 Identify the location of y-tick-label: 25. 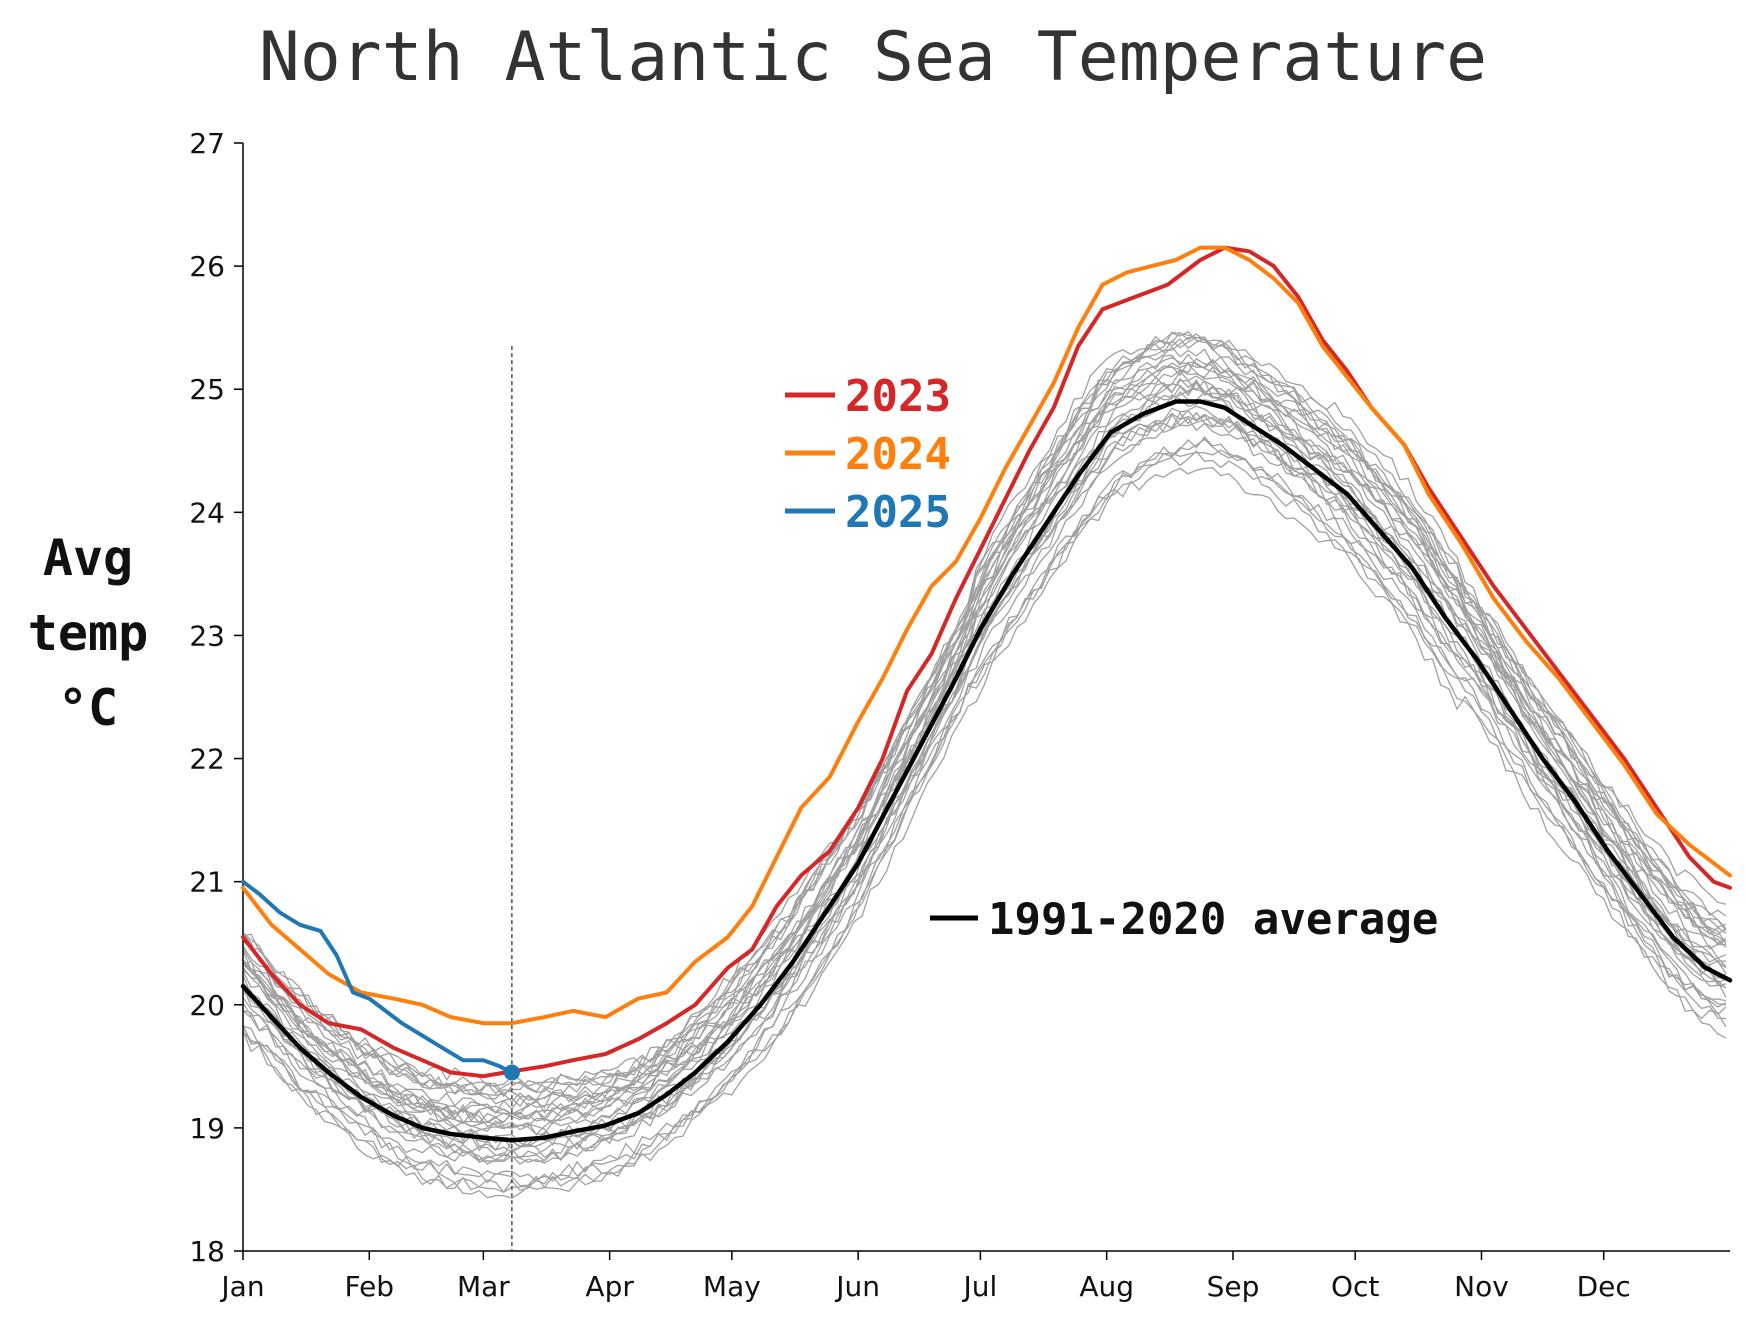
(207, 389).